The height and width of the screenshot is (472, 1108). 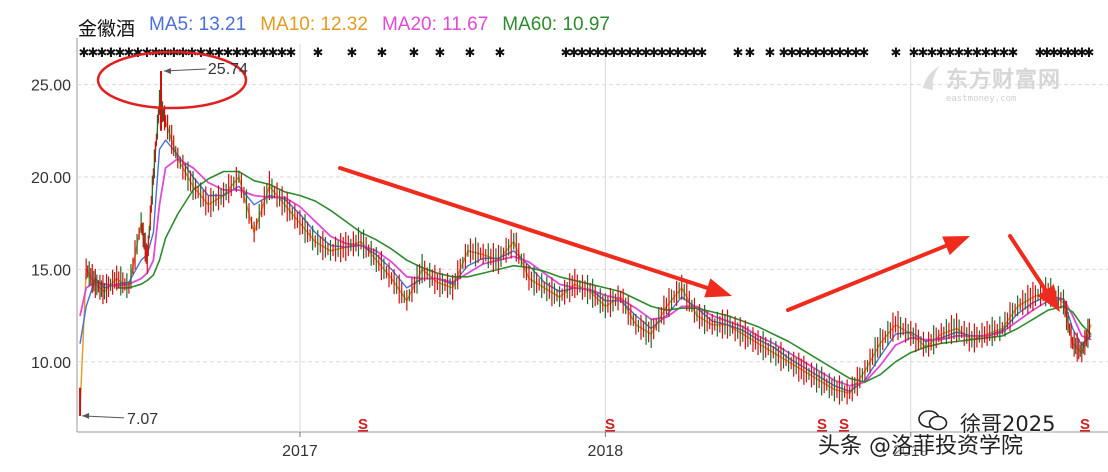 I want to click on legend-ma5: MA5: 13.21, so click(x=198, y=24).